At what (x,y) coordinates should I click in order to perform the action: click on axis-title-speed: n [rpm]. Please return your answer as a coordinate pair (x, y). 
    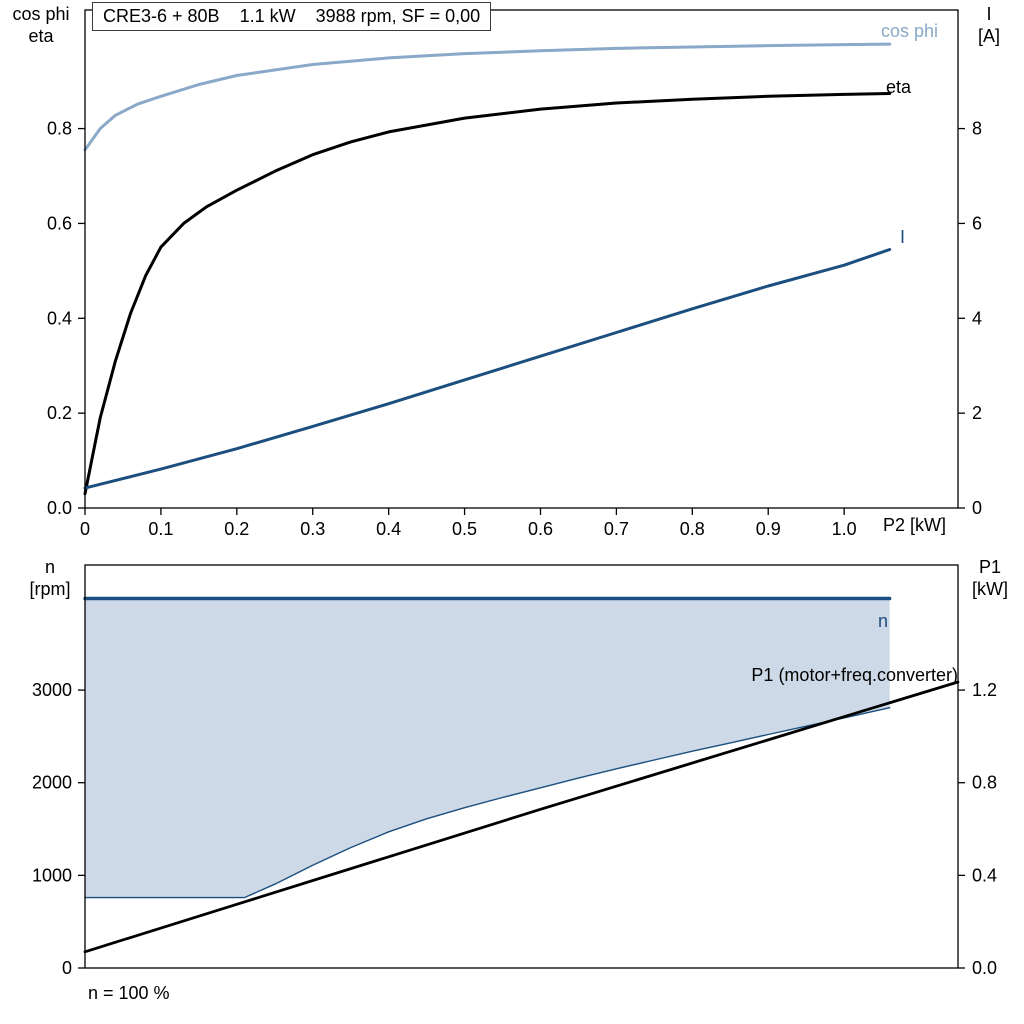
    Looking at the image, I should click on (50, 578).